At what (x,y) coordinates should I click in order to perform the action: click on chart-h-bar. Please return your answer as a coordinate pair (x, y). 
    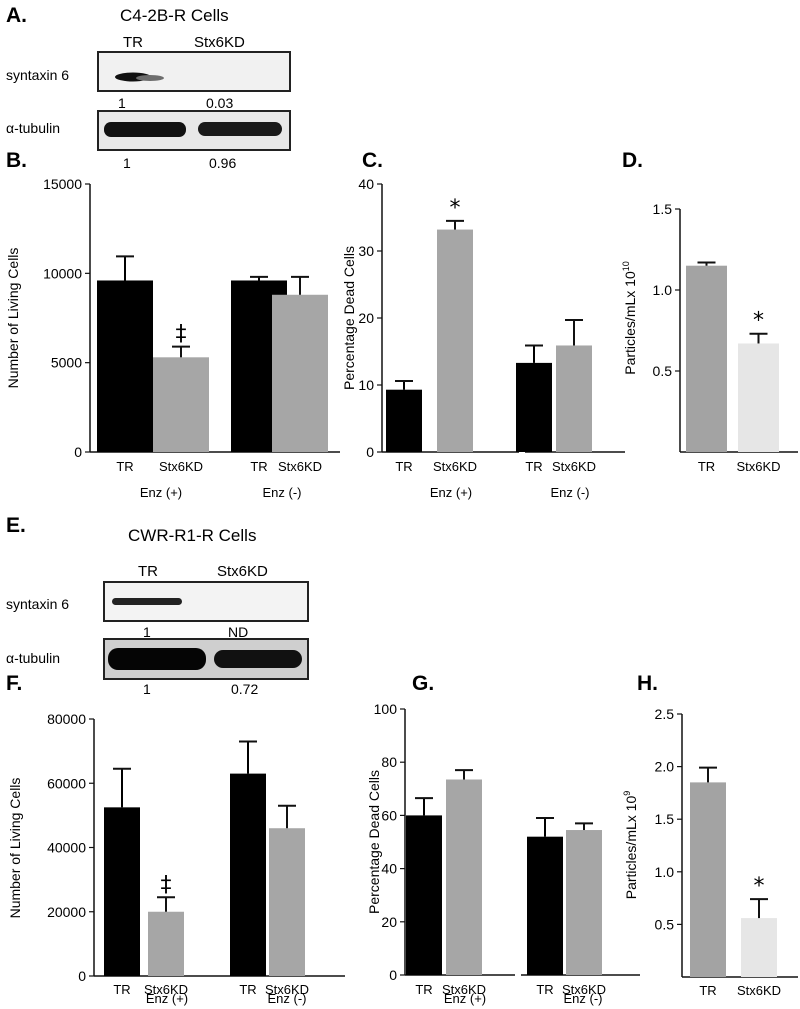
    Looking at the image, I should click on (708, 879).